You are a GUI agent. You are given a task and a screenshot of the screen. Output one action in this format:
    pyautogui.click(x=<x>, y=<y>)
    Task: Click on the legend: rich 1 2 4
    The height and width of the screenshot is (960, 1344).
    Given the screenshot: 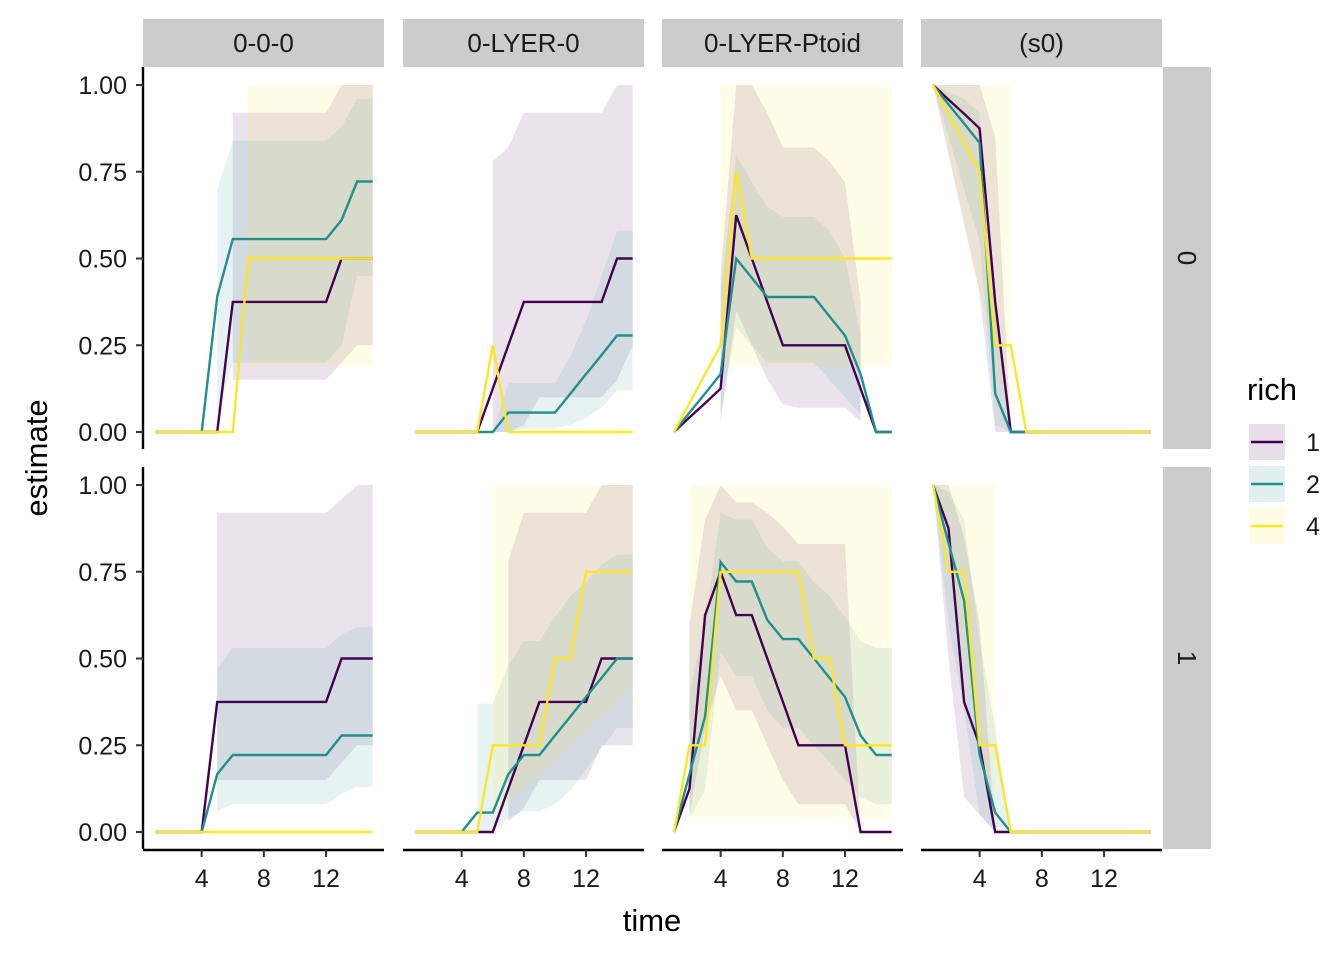 What is the action you would take?
    pyautogui.click(x=1283, y=458)
    